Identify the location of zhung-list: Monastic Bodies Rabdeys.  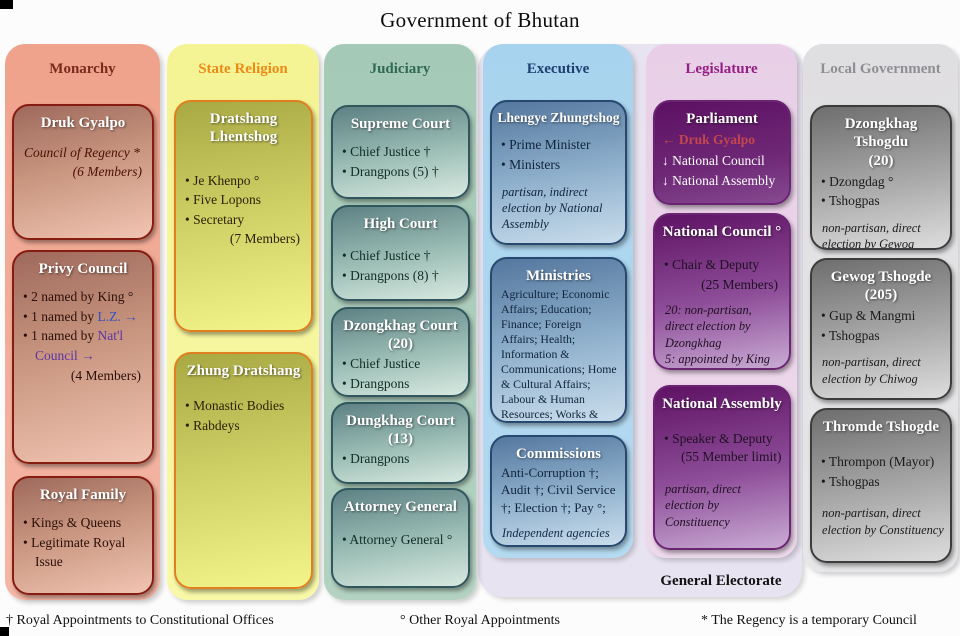
(243, 415).